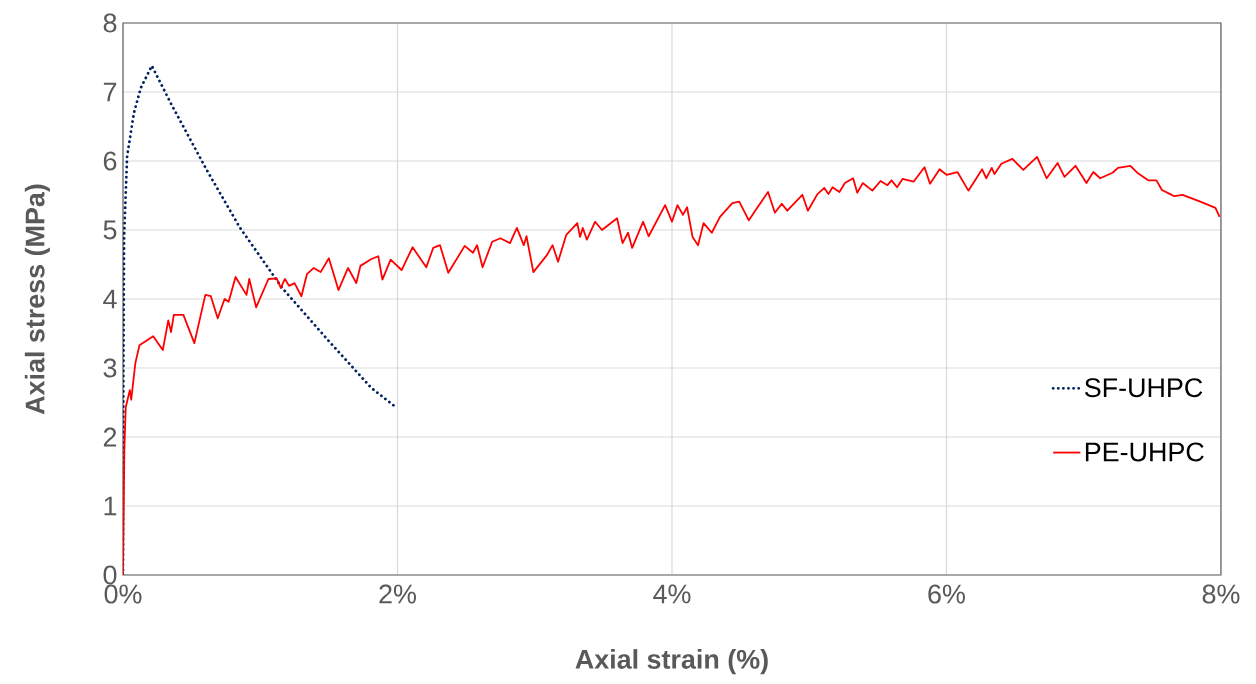 The width and height of the screenshot is (1256, 684). I want to click on y-tick-label: 7, so click(110, 92).